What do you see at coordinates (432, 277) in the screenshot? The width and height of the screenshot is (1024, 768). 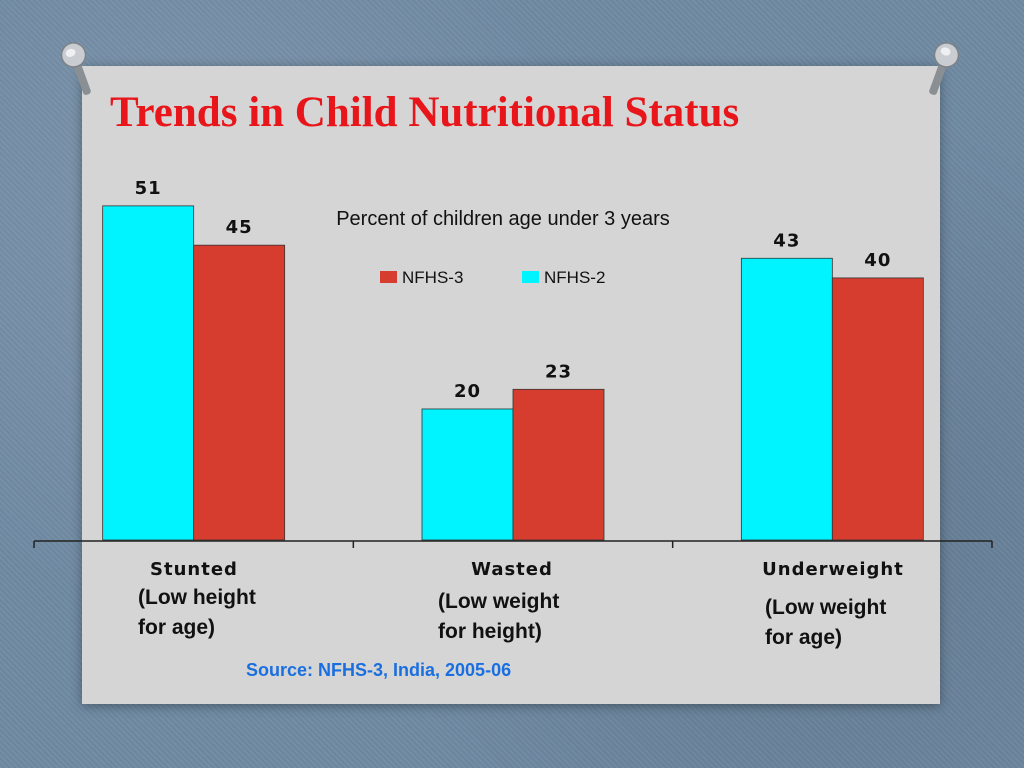 I see `legend-label-nfhs-3: NFHS-3` at bounding box center [432, 277].